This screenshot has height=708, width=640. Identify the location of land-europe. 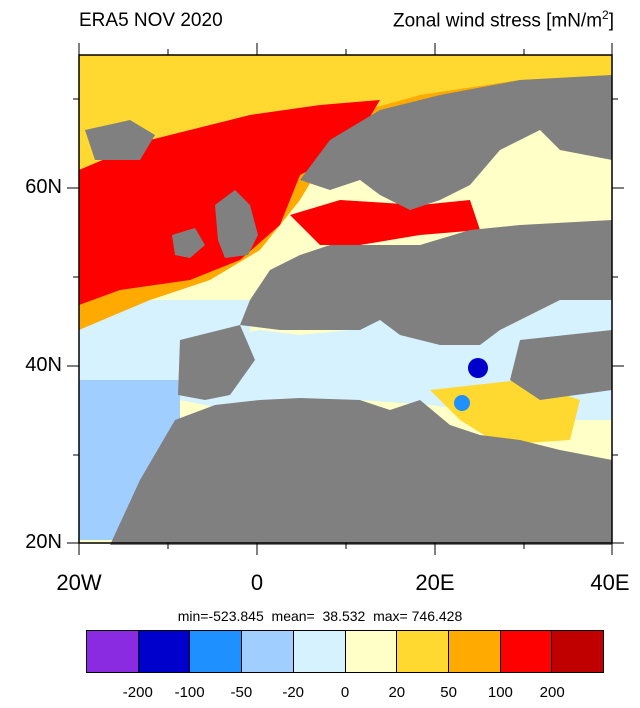
(426, 282).